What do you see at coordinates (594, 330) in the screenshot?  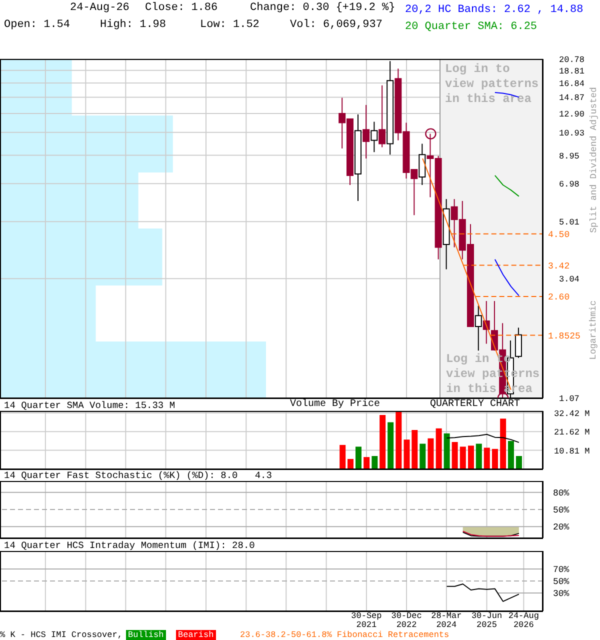 I see `text: Logarithmic` at bounding box center [594, 330].